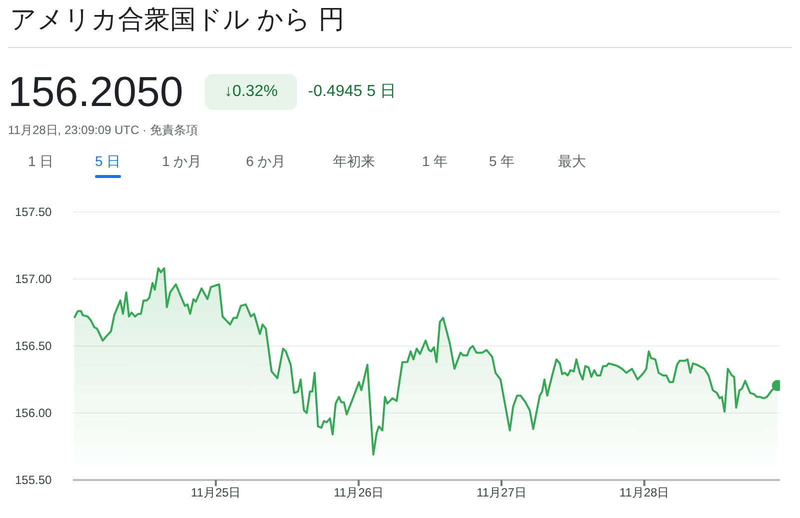  I want to click on x-tick-label: 11月25日, so click(215, 493).